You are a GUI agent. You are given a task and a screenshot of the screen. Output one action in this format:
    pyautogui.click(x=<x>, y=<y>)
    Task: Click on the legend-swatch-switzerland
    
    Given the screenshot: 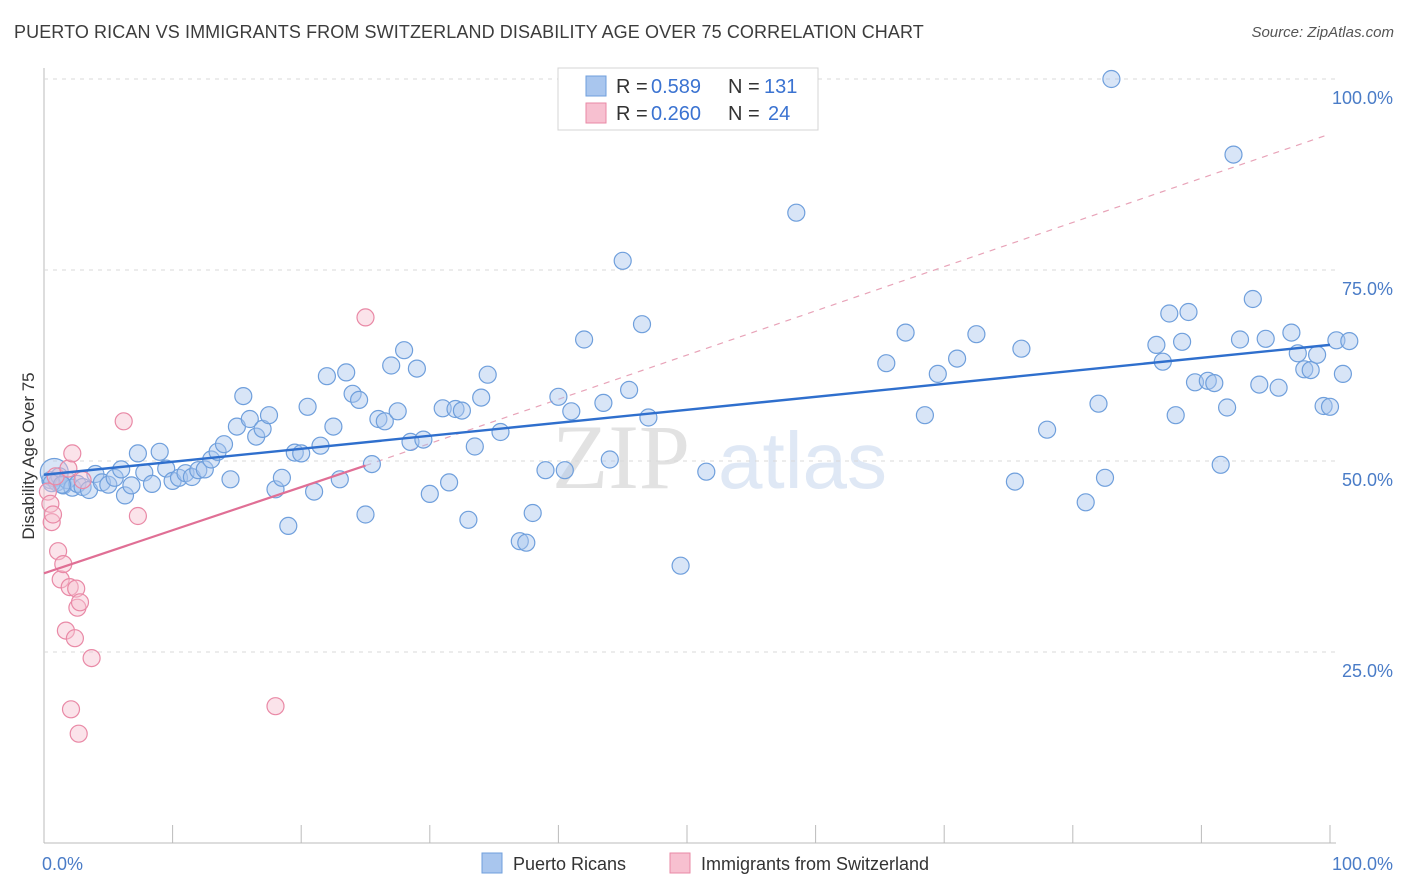 What is the action you would take?
    pyautogui.click(x=596, y=113)
    